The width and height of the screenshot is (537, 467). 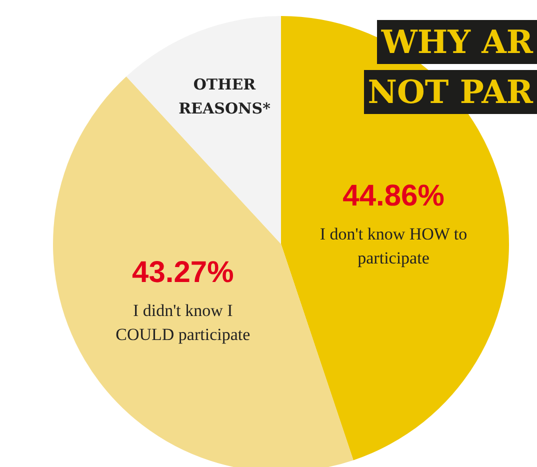 What do you see at coordinates (224, 97) in the screenshot?
I see `slice-label: OTHER REASONS*` at bounding box center [224, 97].